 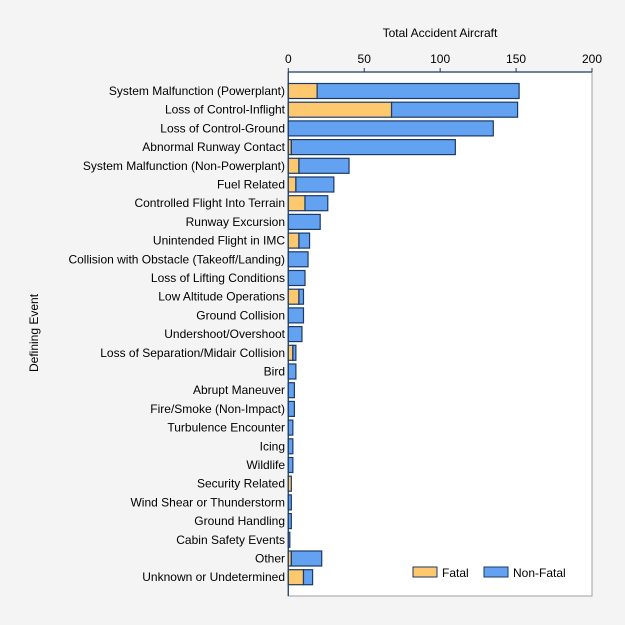 What do you see at coordinates (240, 315) in the screenshot?
I see `category-label: Ground Collision` at bounding box center [240, 315].